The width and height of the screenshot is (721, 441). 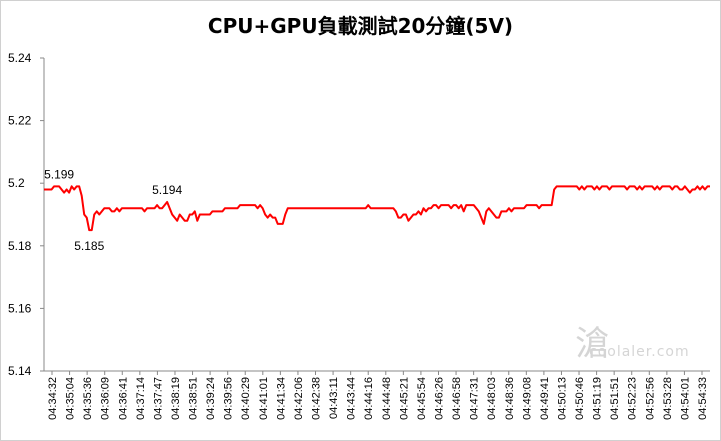 I want to click on chart-title: CPU+GPU負載測試20分鐘(5V), so click(x=360, y=26).